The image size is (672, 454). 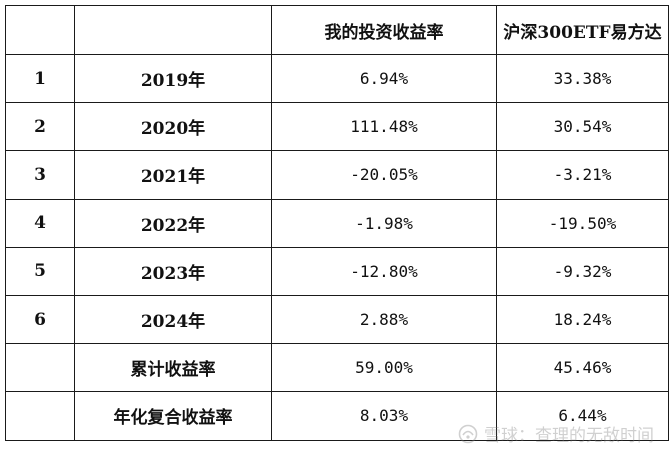 What do you see at coordinates (173, 78) in the screenshot?
I see `row-year: 2019年` at bounding box center [173, 78].